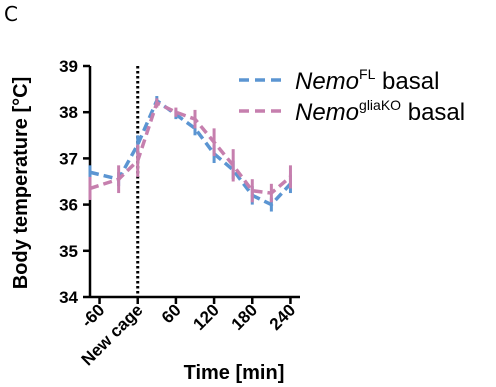  Describe the element at coordinates (68, 205) in the screenshot. I see `y-tick-label: 36` at that location.